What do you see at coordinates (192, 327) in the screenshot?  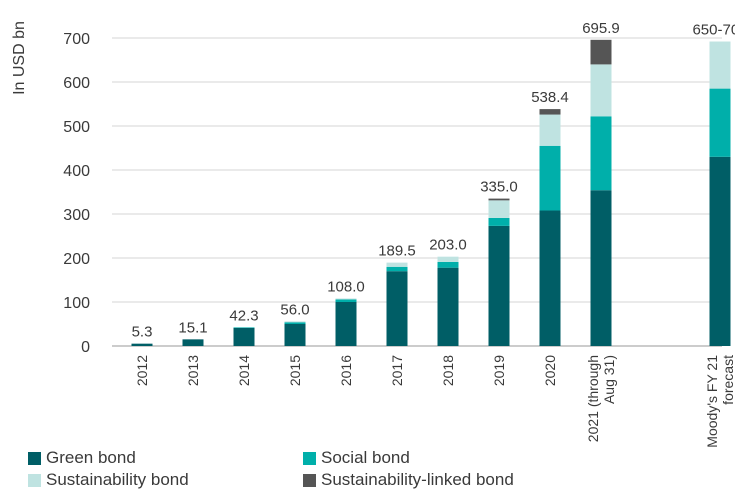 I see `total-label: 15.1` at bounding box center [192, 327].